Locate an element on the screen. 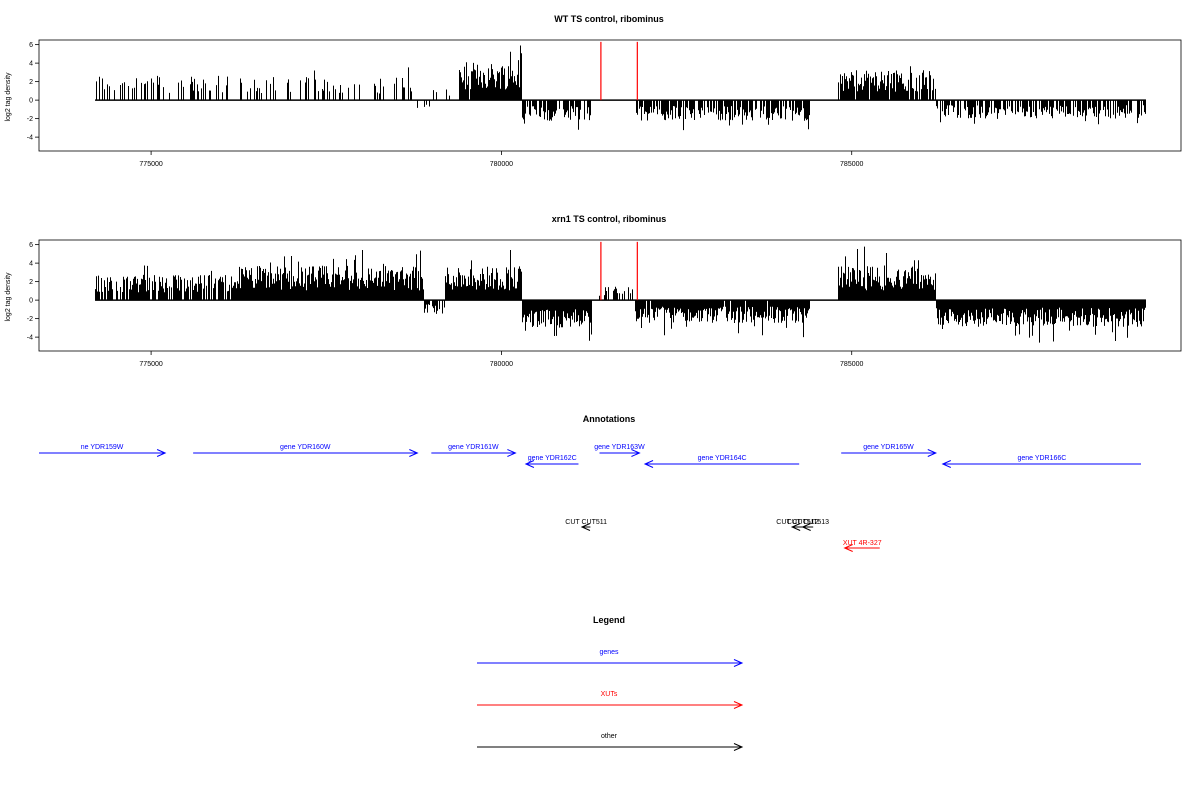  legend-label: XUTs is located at coordinates (609, 694).